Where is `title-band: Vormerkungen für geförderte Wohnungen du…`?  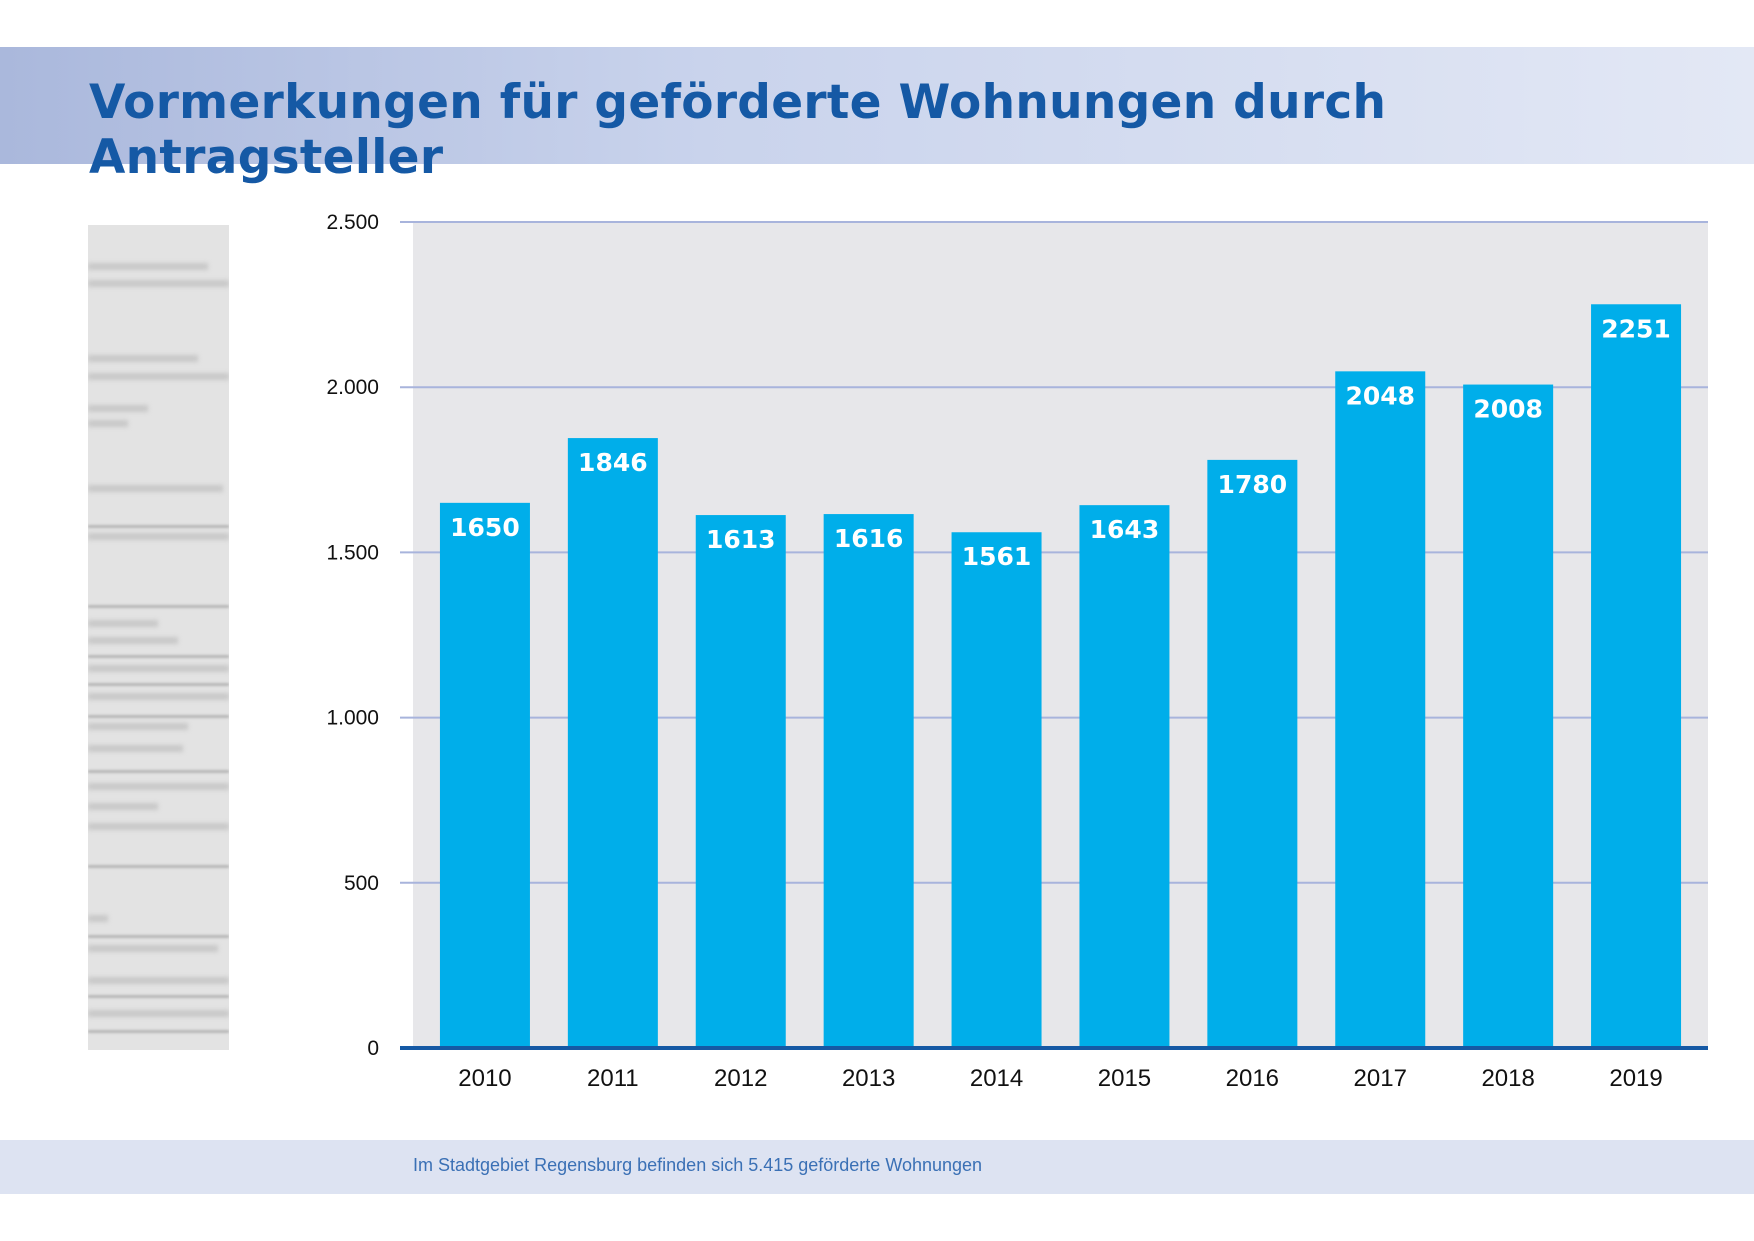 title-band: Vormerkungen für geförderte Wohnungen du… is located at coordinates (877, 116).